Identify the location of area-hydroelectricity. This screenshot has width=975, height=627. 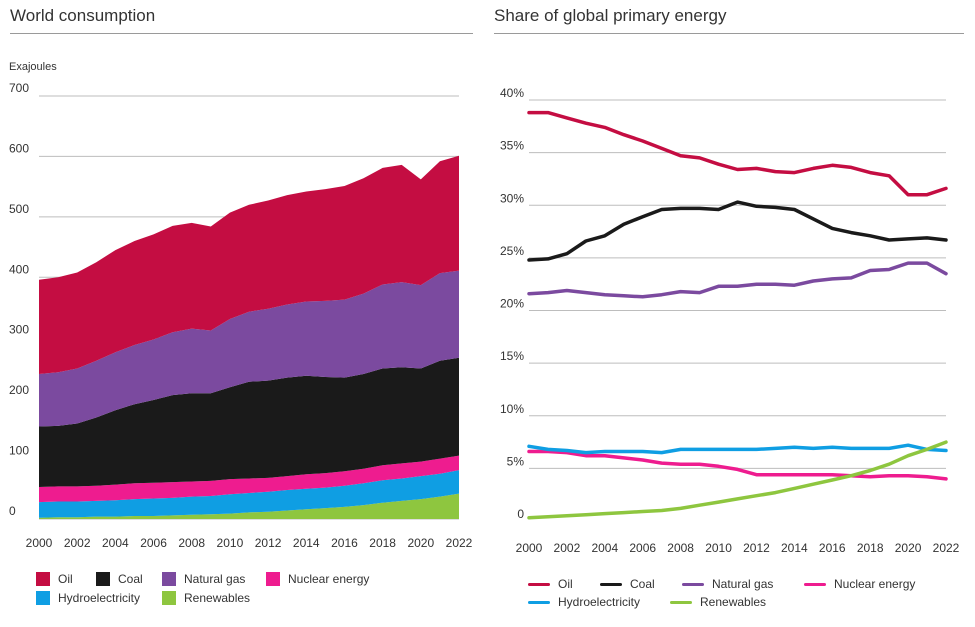
(249, 494).